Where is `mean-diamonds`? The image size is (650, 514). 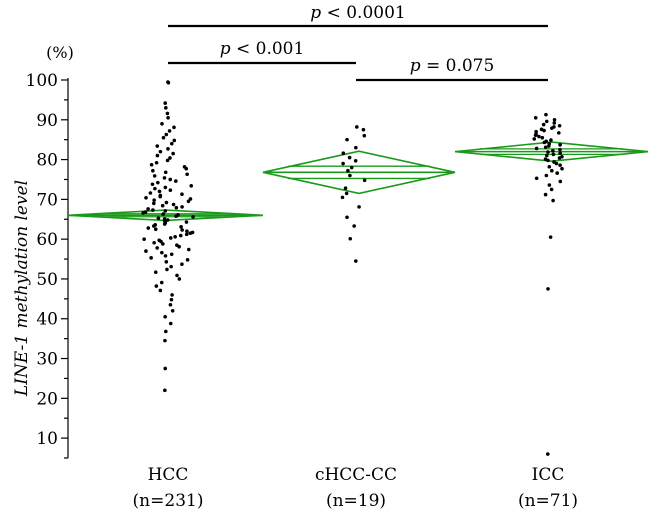 mean-diamonds is located at coordinates (358, 181).